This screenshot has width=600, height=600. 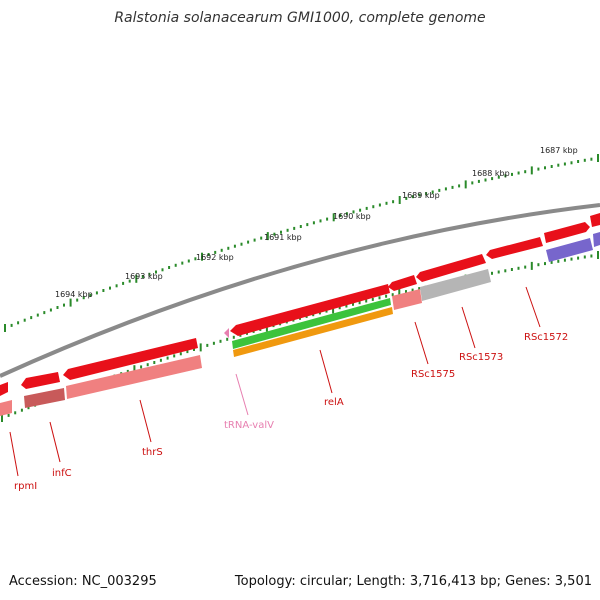 What do you see at coordinates (311, 323) in the screenshot?
I see `green-bar` at bounding box center [311, 323].